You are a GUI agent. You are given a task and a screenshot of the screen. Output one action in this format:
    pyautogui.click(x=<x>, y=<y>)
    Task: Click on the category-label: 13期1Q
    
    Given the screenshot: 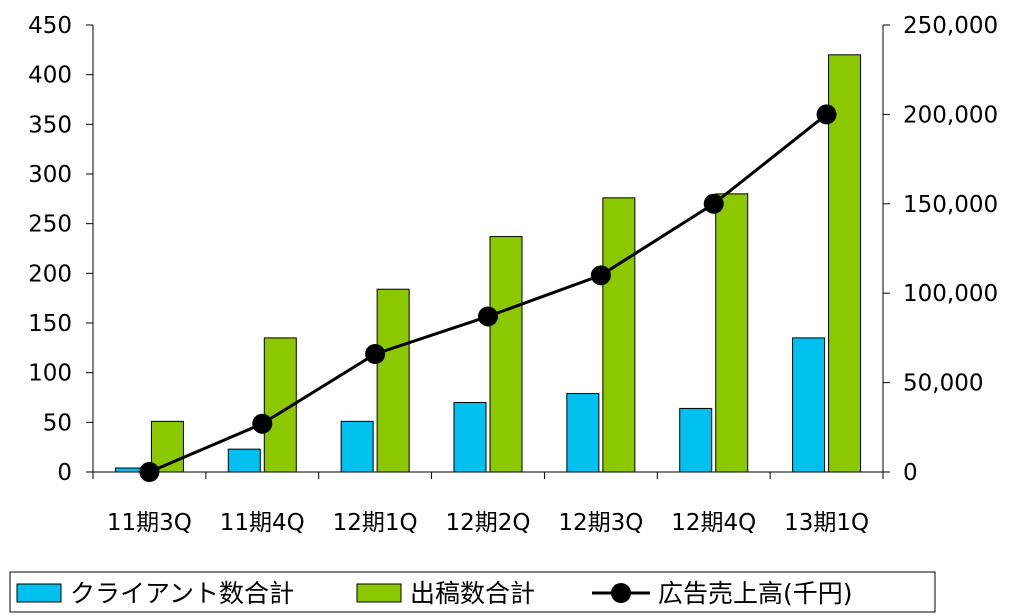 What is the action you would take?
    pyautogui.click(x=826, y=523)
    